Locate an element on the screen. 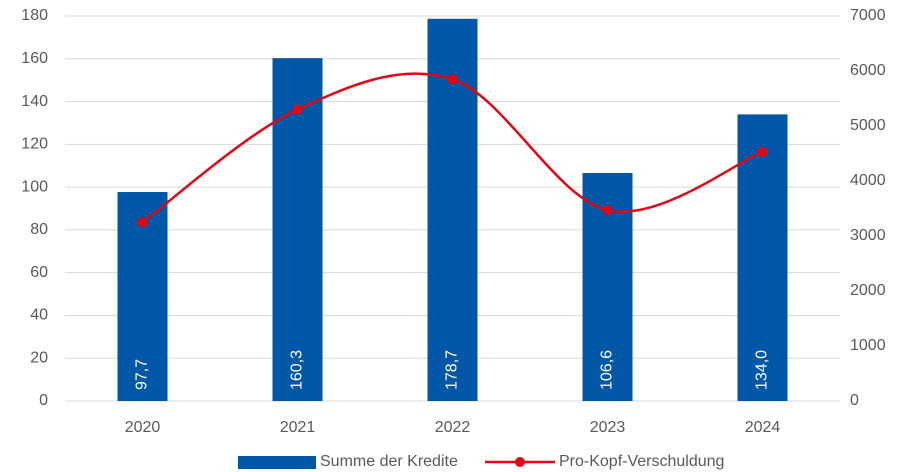  x-tick-label: 2022 is located at coordinates (453, 427).